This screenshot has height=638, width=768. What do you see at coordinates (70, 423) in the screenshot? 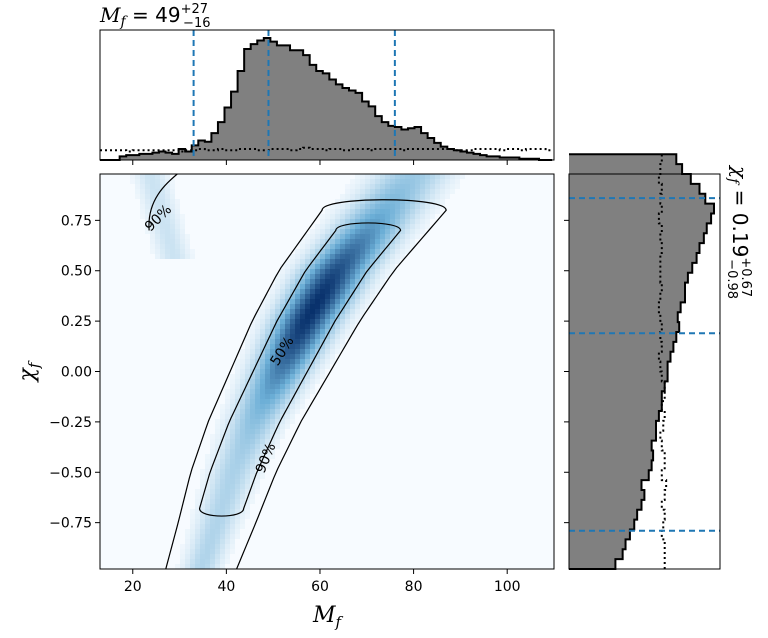
I see `y-tick-label: −0.25` at bounding box center [70, 423].